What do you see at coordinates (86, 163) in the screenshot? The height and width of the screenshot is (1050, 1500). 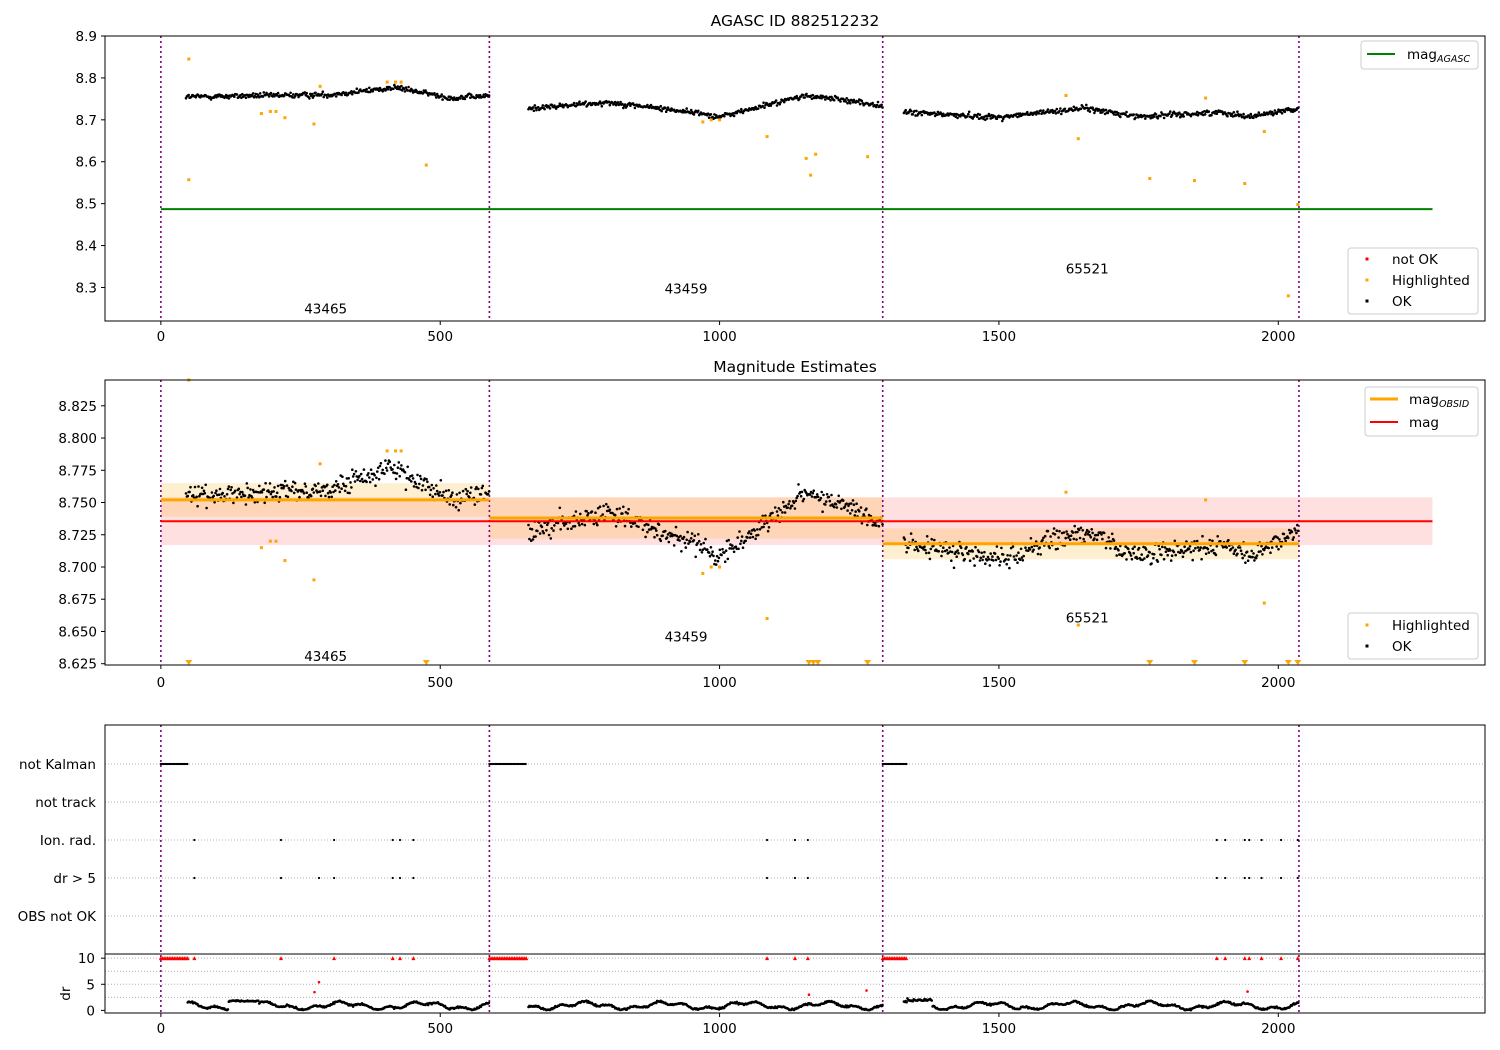 I see `y-tick-label: 8.6` at bounding box center [86, 163].